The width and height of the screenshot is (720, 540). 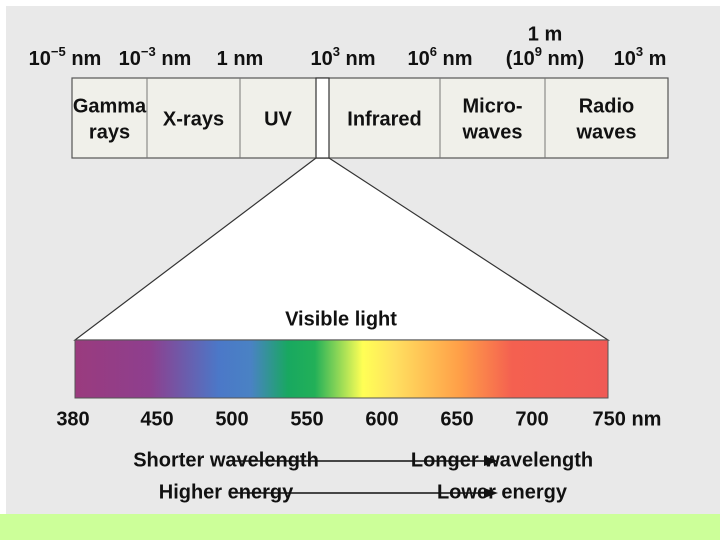 What do you see at coordinates (493, 106) in the screenshot?
I see `band-label: Micro-` at bounding box center [493, 106].